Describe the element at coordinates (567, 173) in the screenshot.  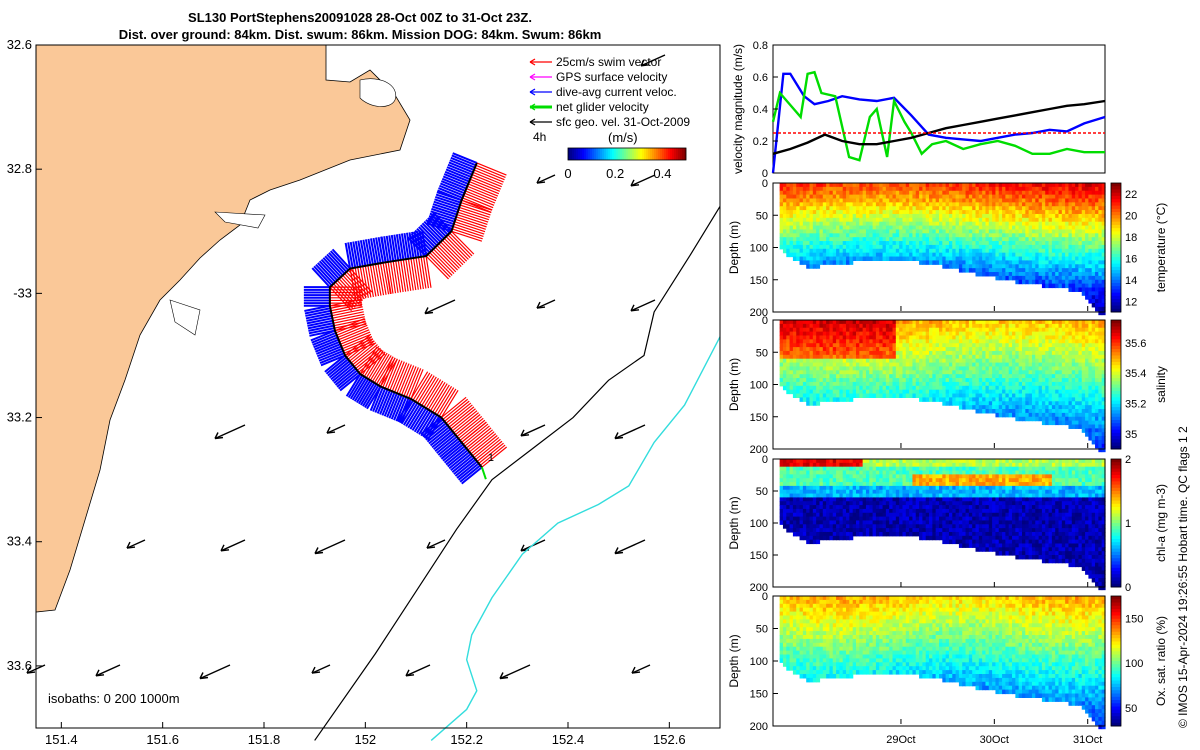
I see `colorbar-tick-label: 0` at that location.